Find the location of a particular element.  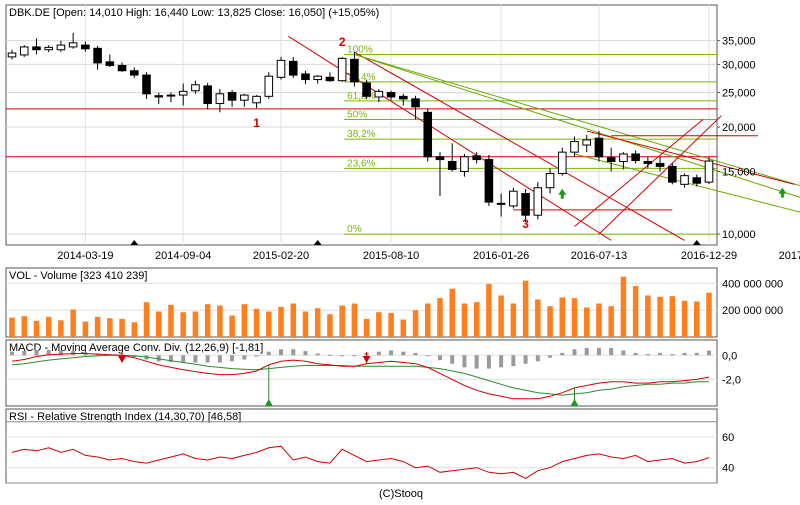

chart-footer: (C)Stooq is located at coordinates (401, 494).